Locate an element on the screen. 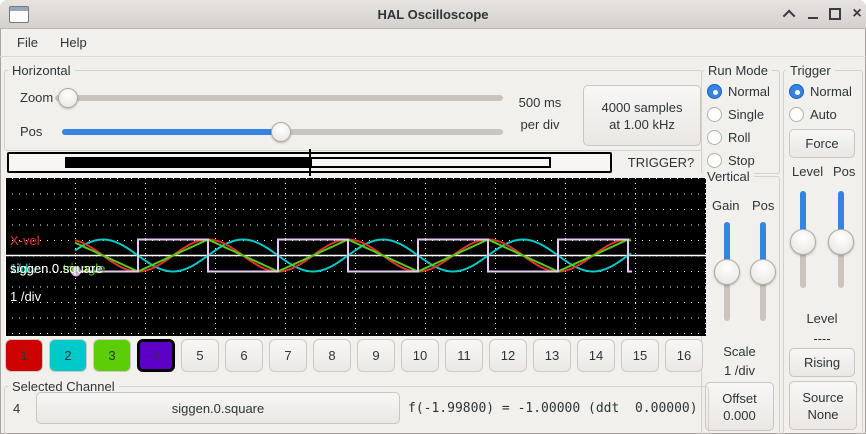 The image size is (866, 434). trigger-source-line2: None is located at coordinates (823, 414).